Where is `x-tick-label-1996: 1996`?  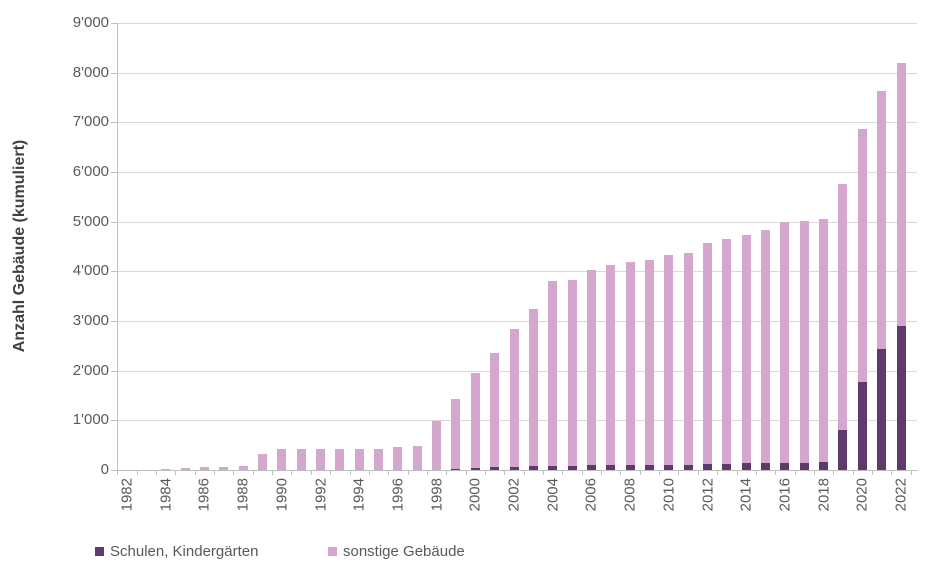 x-tick-label-1996: 1996 is located at coordinates (398, 495).